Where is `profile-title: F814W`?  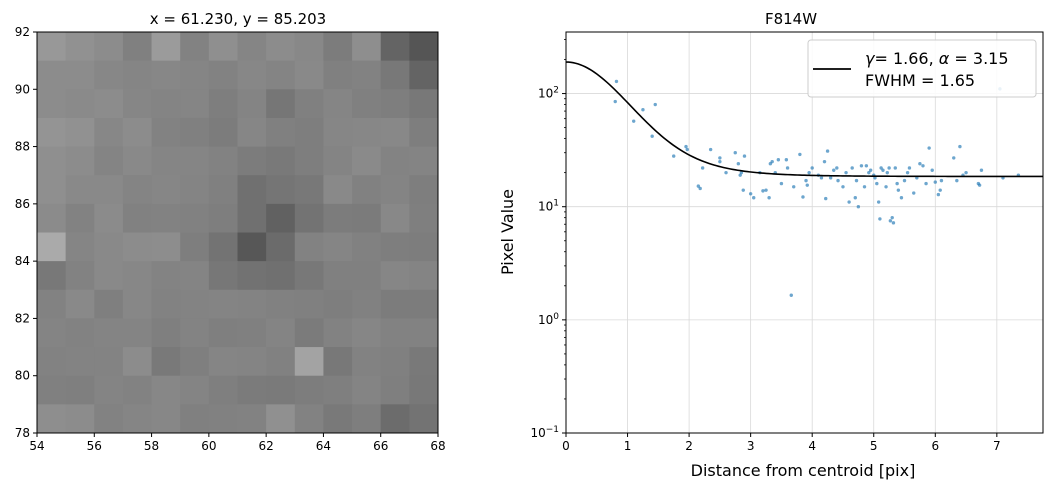 profile-title: F814W is located at coordinates (791, 19).